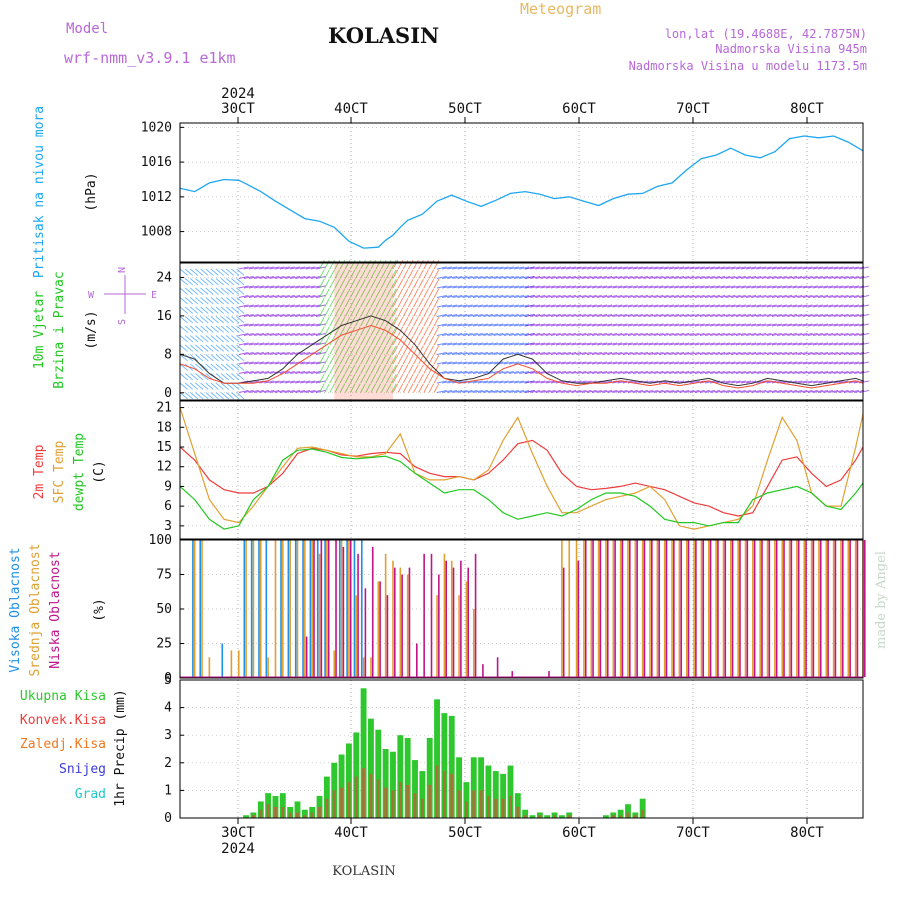 This screenshot has width=900, height=900. I want to click on precip-bar-total, so click(481, 787).